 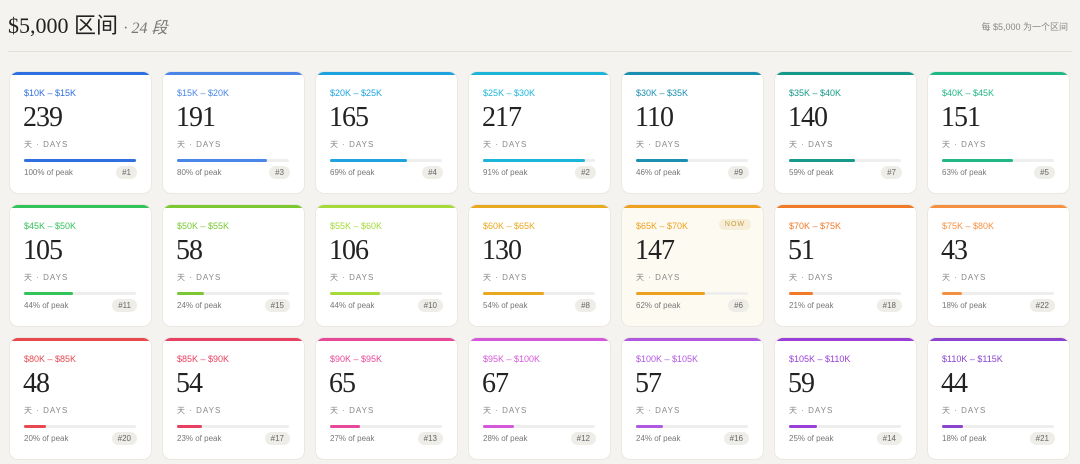 I want to click on card: $40K – $45K 151 天 · DAYS 63% of peak #5, so click(x=998, y=132).